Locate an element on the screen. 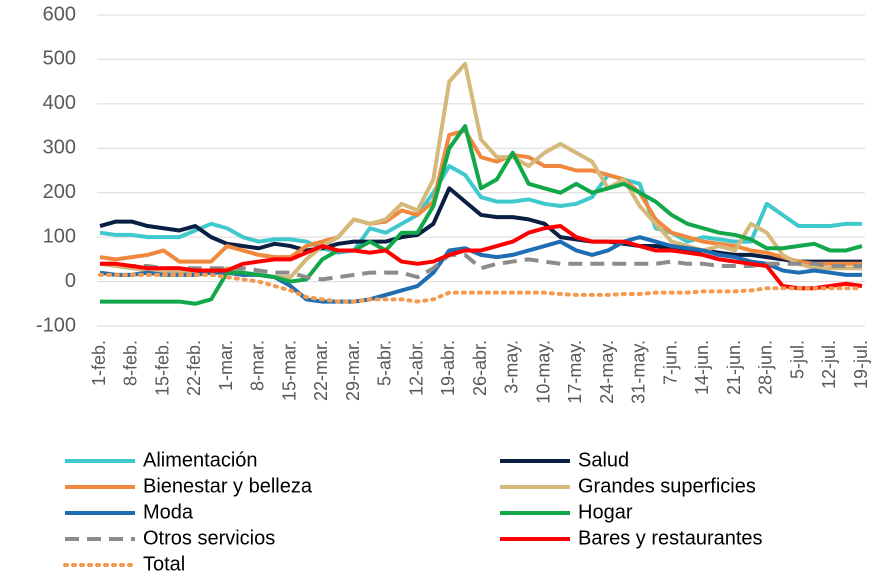 The image size is (879, 577). legend-label: Alimentación is located at coordinates (200, 460).